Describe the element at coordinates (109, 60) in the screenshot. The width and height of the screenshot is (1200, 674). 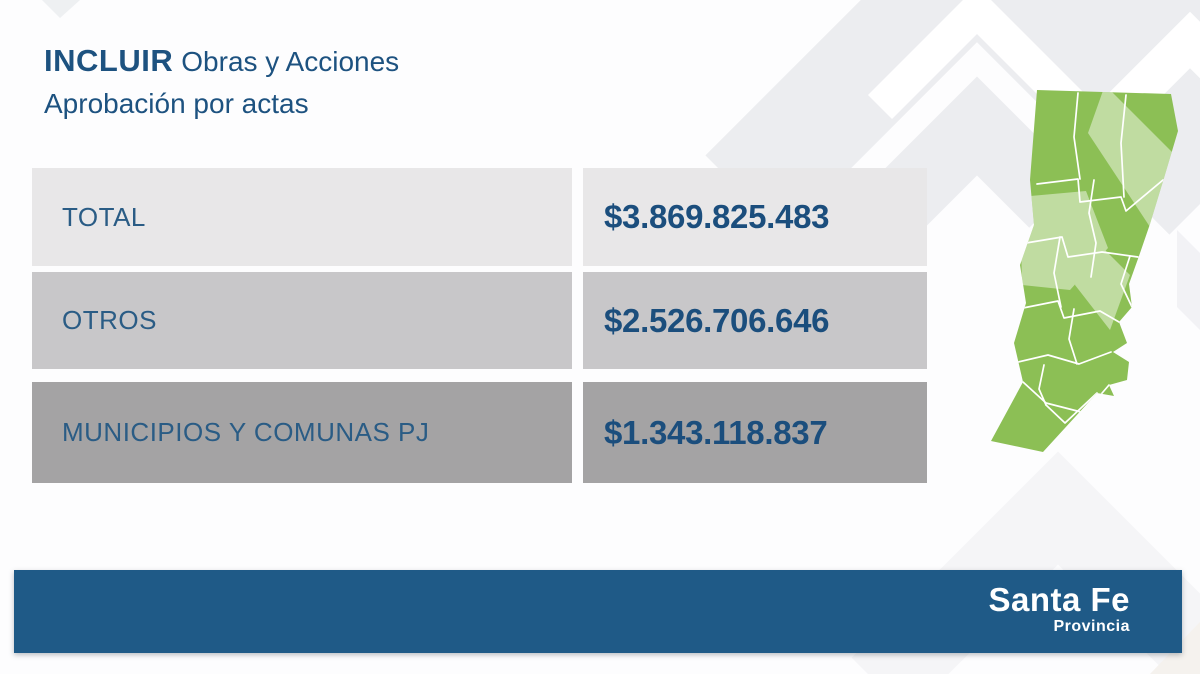
I see `program-name: INCLUIR` at that location.